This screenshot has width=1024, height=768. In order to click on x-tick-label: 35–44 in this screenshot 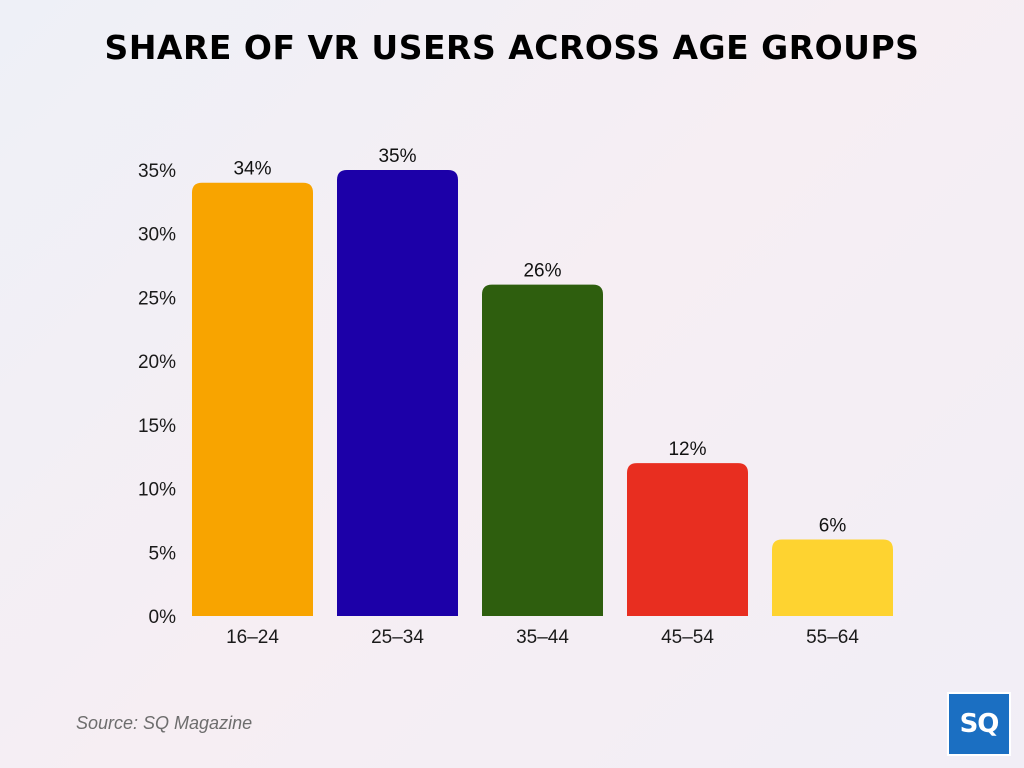, I will do `click(542, 637)`.